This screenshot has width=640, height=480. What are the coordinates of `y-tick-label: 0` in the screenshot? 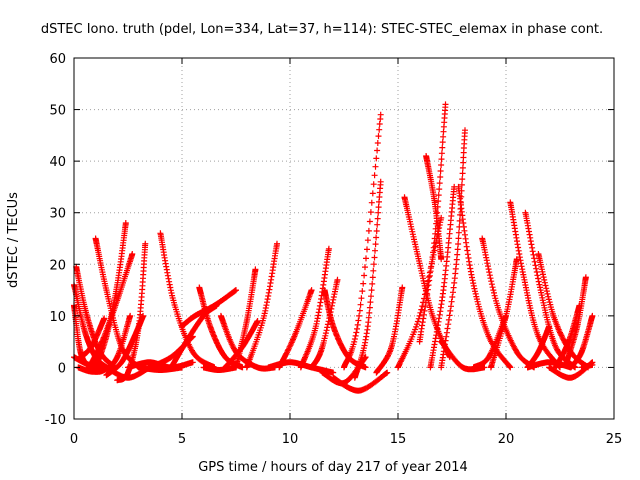 It's located at (62, 368).